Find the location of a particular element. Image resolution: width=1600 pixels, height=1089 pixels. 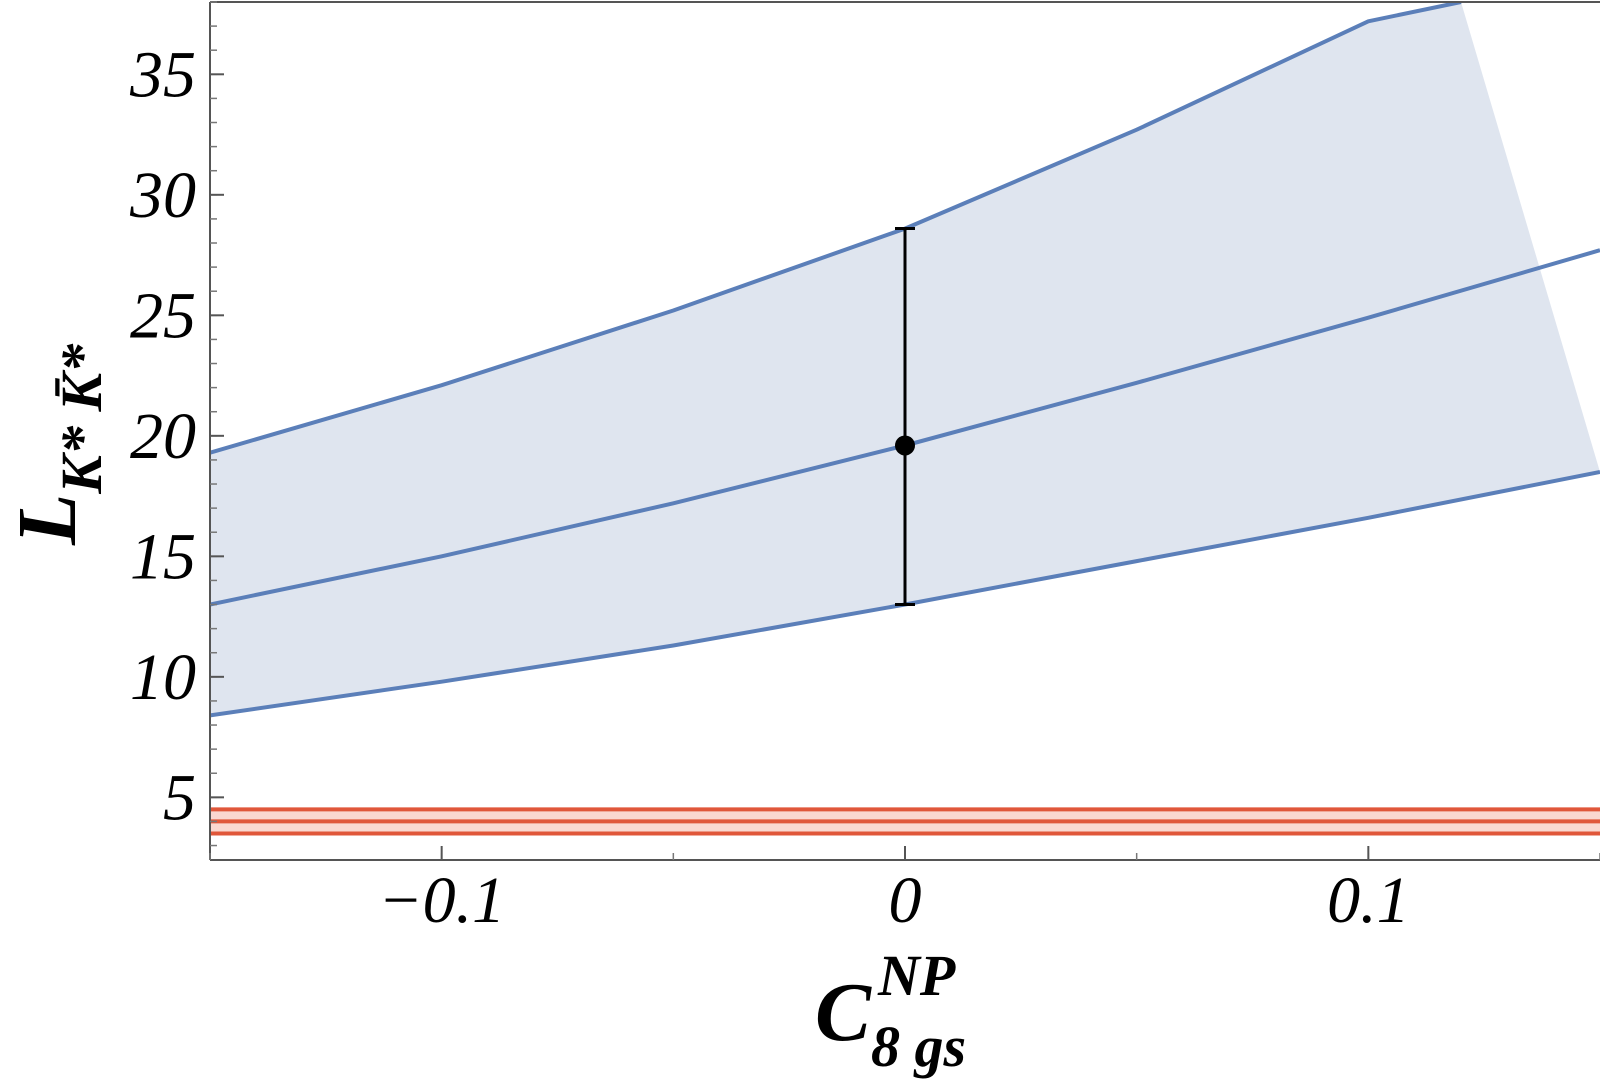

y-tick-label-25: 25 is located at coordinates (163, 315).